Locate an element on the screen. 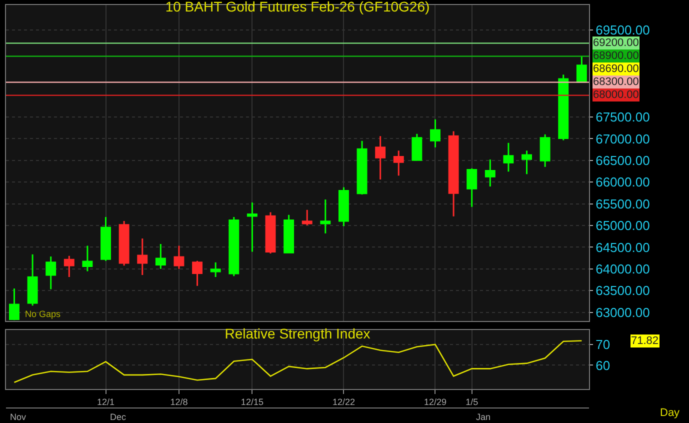 The image size is (689, 423). text: Nov is located at coordinates (18, 417).